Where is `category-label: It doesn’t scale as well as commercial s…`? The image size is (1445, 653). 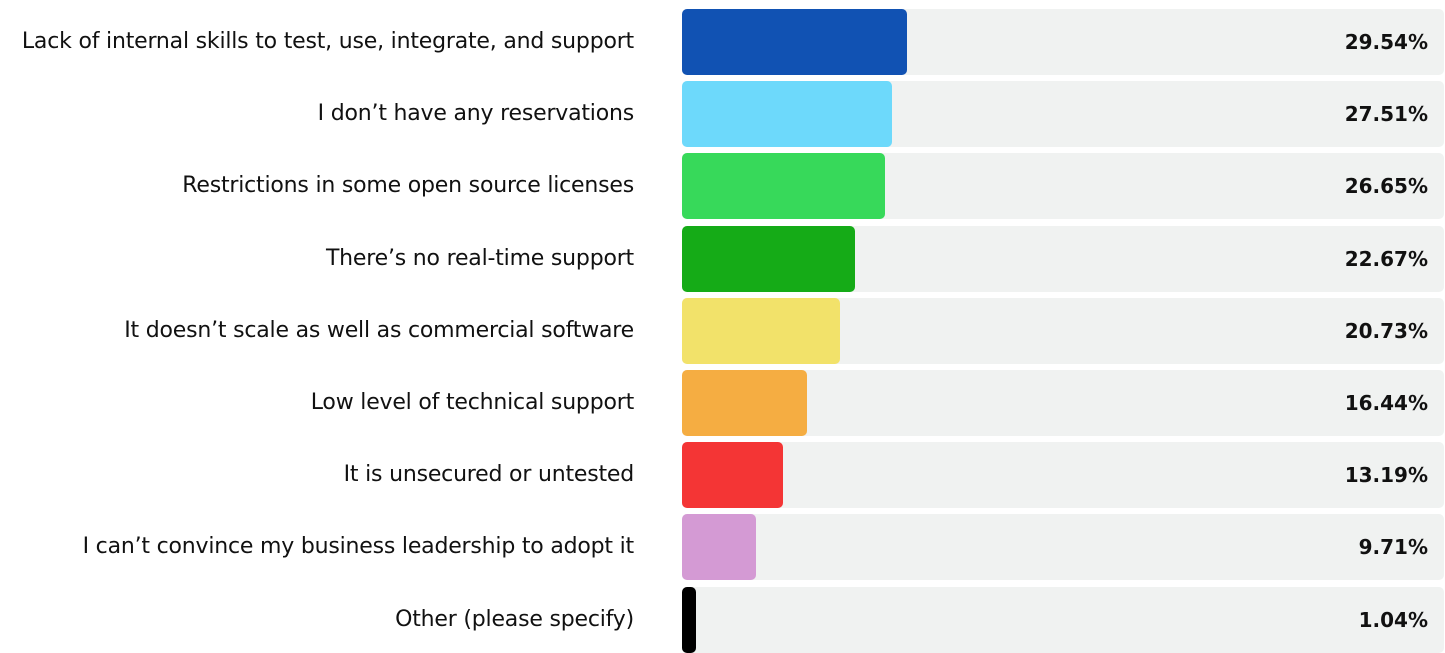
category-label: It doesn’t scale as well as commercial s… is located at coordinates (379, 330).